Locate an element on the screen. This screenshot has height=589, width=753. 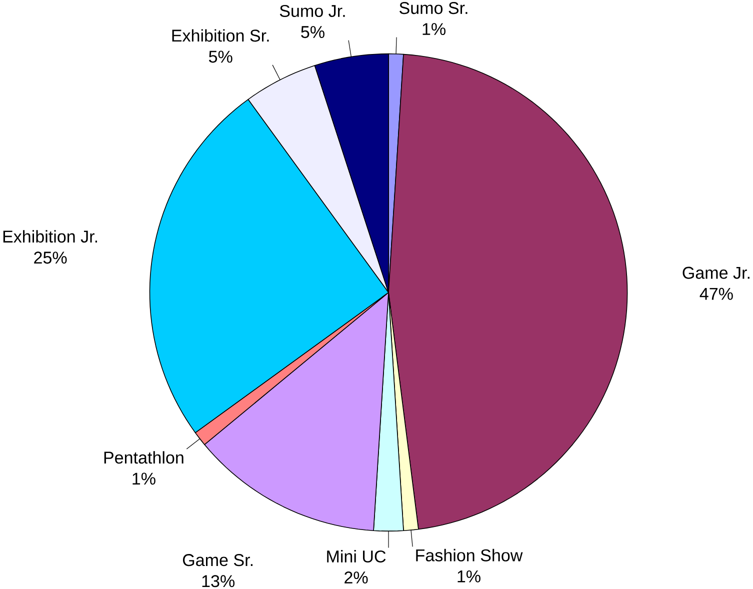
slice-label: Pentathlon is located at coordinates (144, 457).